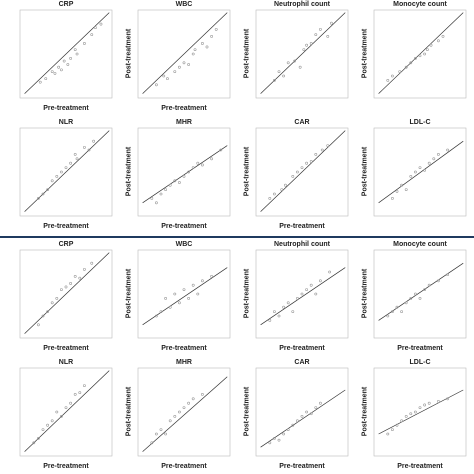  Describe the element at coordinates (420, 122) in the screenshot. I see `panel-title: LDL-C` at that location.